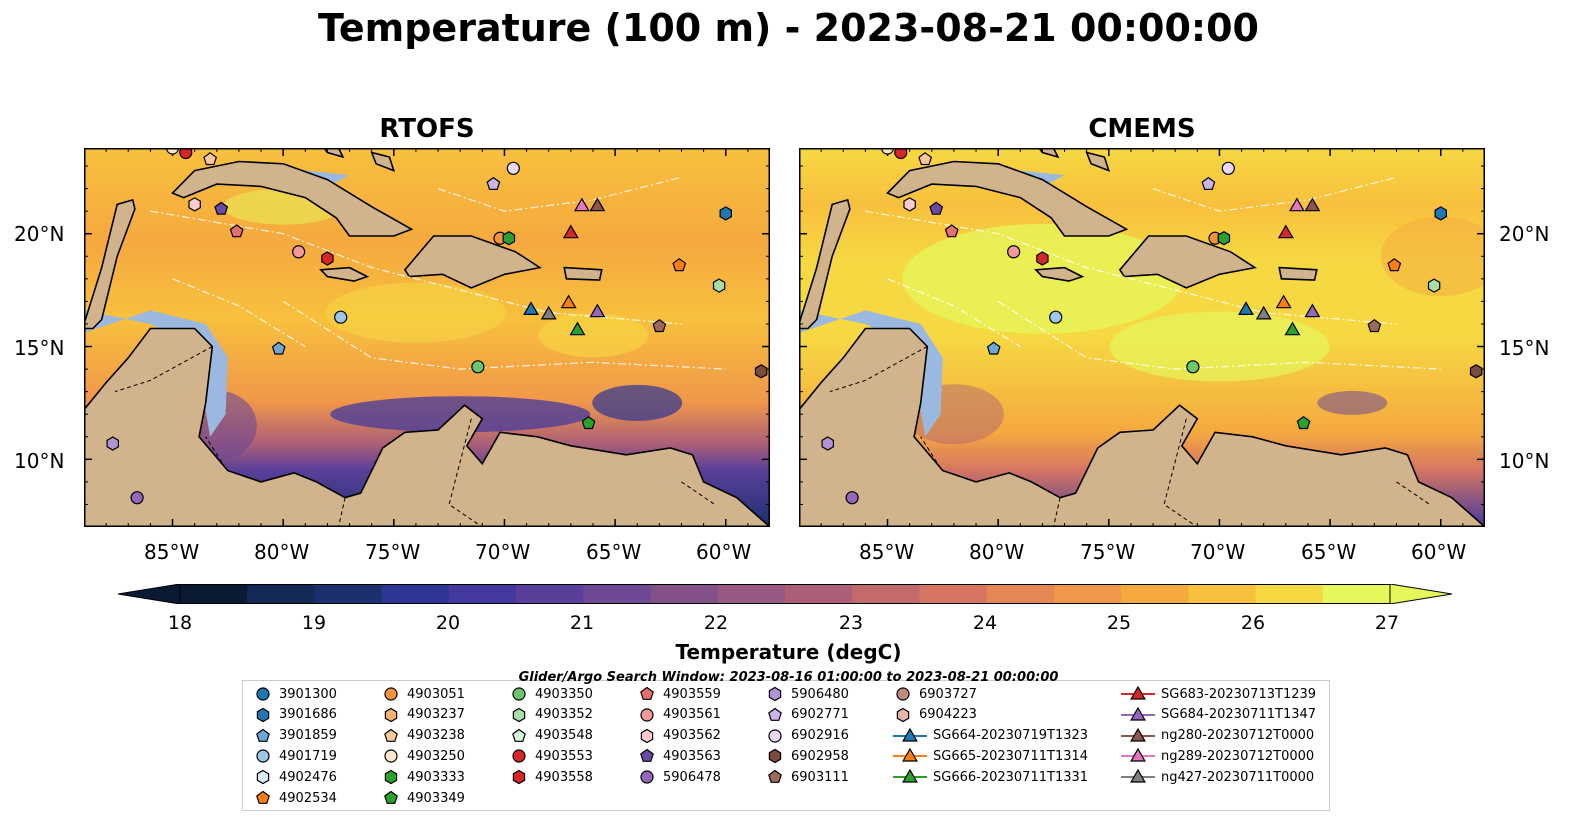 Image resolution: width=1577 pixels, height=827 pixels. Describe the element at coordinates (39, 234) in the screenshot. I see `lat-tick-left-20: 20°N` at that location.